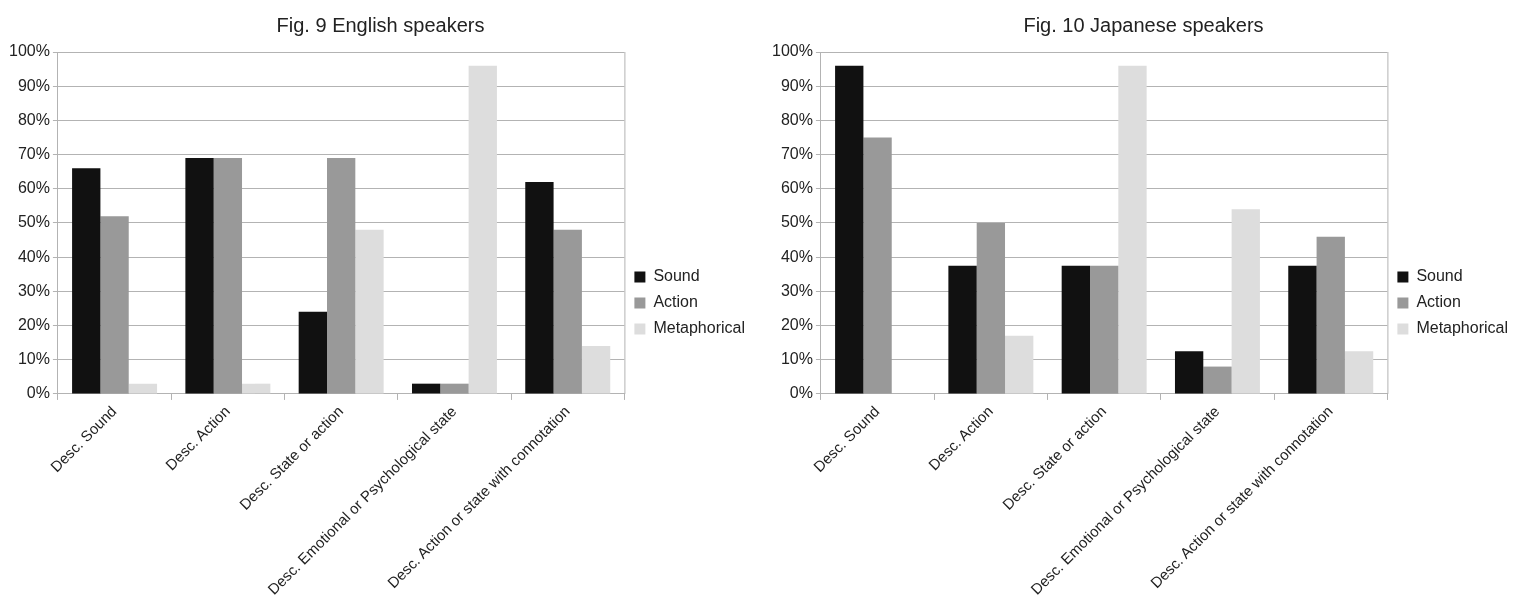 The width and height of the screenshot is (1526, 606). What do you see at coordinates (1143, 24) in the screenshot?
I see `chart-title: Fig. 10 Japanese speakers` at bounding box center [1143, 24].